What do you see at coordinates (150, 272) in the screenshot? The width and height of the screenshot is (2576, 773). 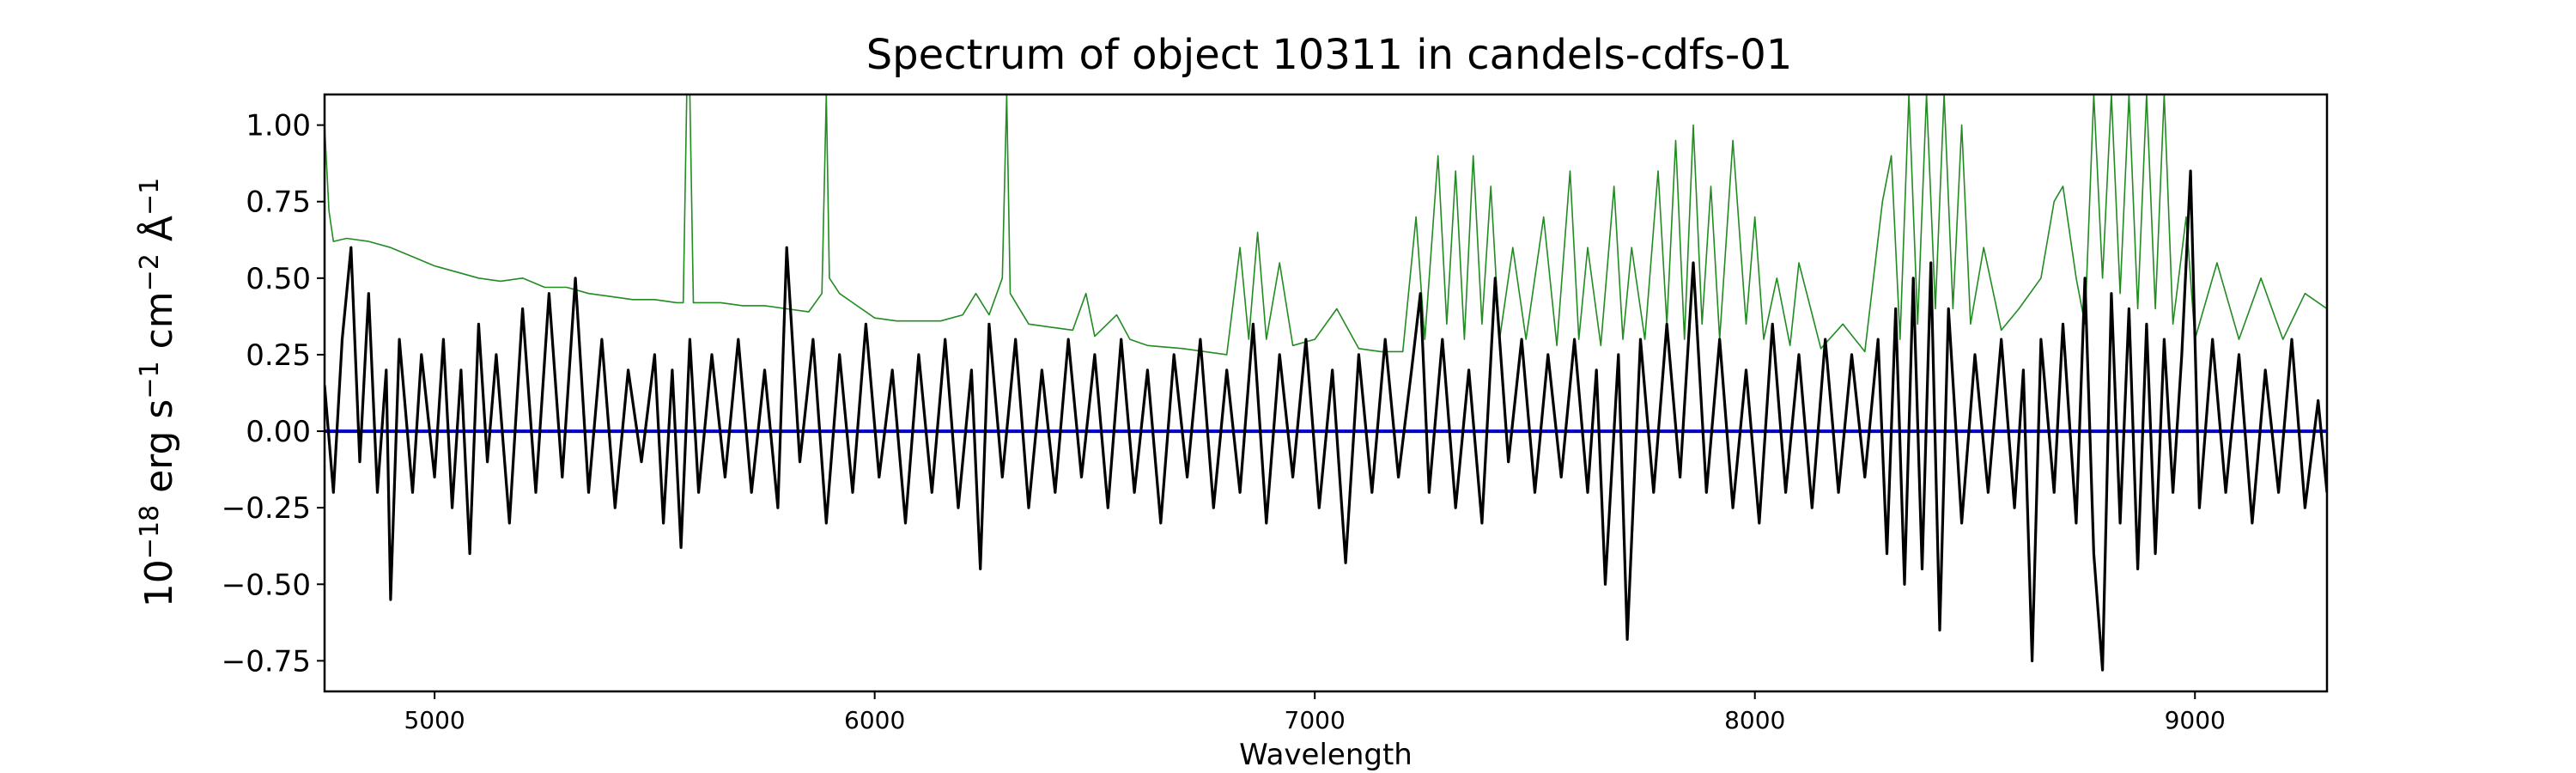 I see `y-label-unit-exponent: −2` at bounding box center [150, 272].